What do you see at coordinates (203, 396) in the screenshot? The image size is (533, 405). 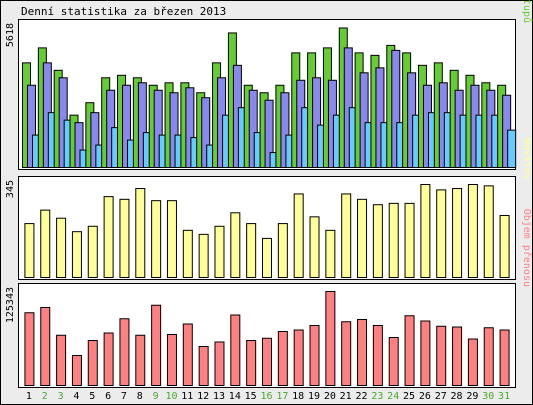 I see `x-tick-label-day-12: 12` at bounding box center [203, 396].